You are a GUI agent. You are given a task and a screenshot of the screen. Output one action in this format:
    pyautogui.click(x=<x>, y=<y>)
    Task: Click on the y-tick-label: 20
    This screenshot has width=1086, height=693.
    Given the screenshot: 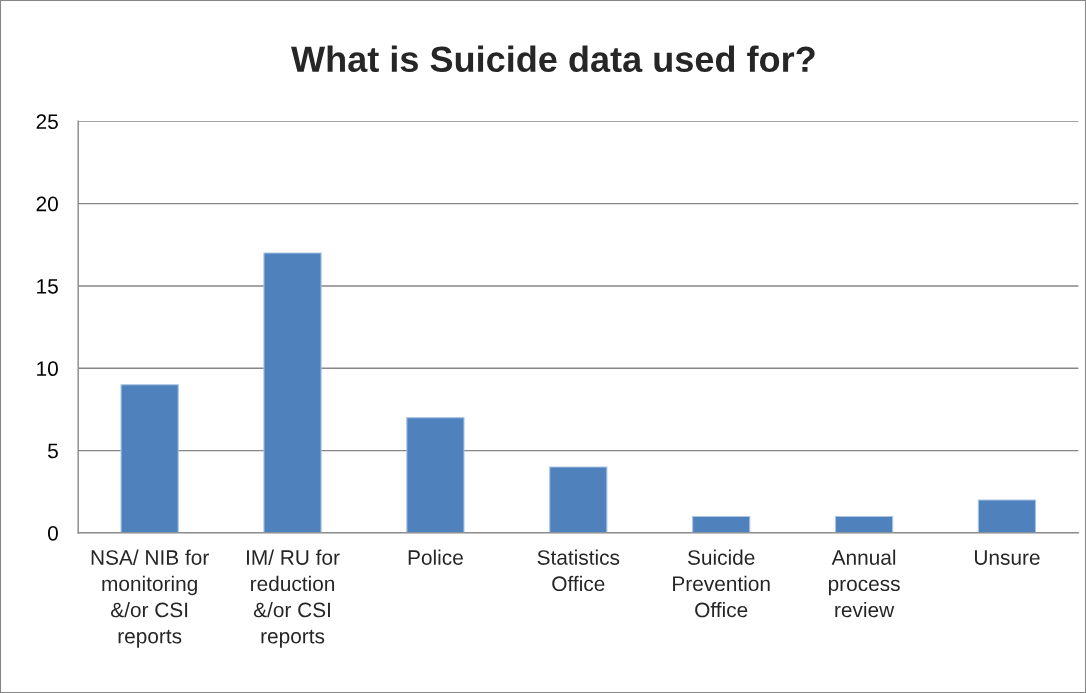 What is the action you would take?
    pyautogui.click(x=47, y=204)
    